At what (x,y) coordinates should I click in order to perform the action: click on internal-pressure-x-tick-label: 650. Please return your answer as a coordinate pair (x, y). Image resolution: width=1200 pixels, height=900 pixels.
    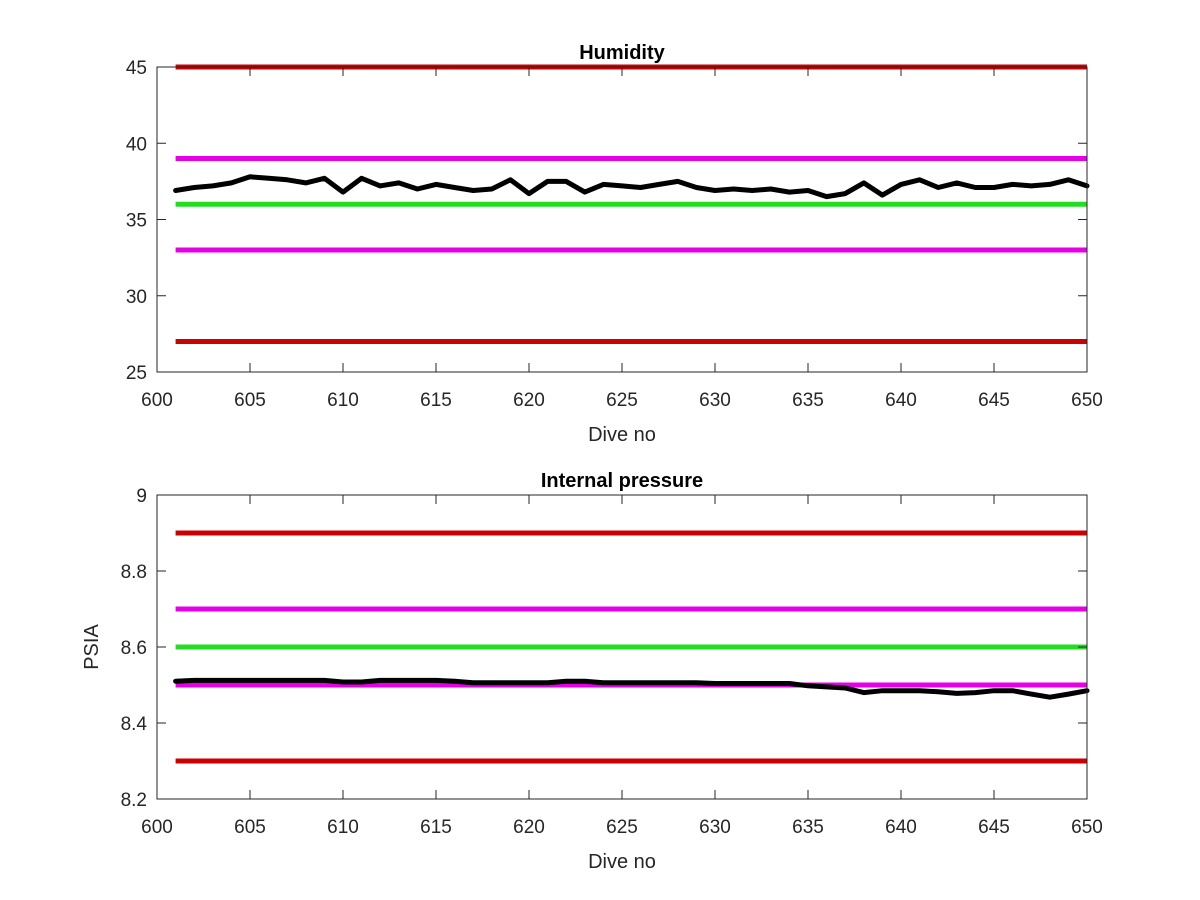
    Looking at the image, I should click on (1087, 827).